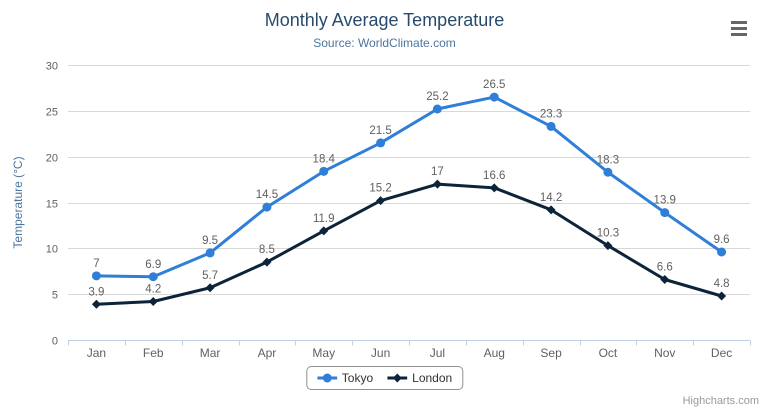 The height and width of the screenshot is (416, 769). What do you see at coordinates (267, 353) in the screenshot?
I see `x-tick-label: Apr` at bounding box center [267, 353].